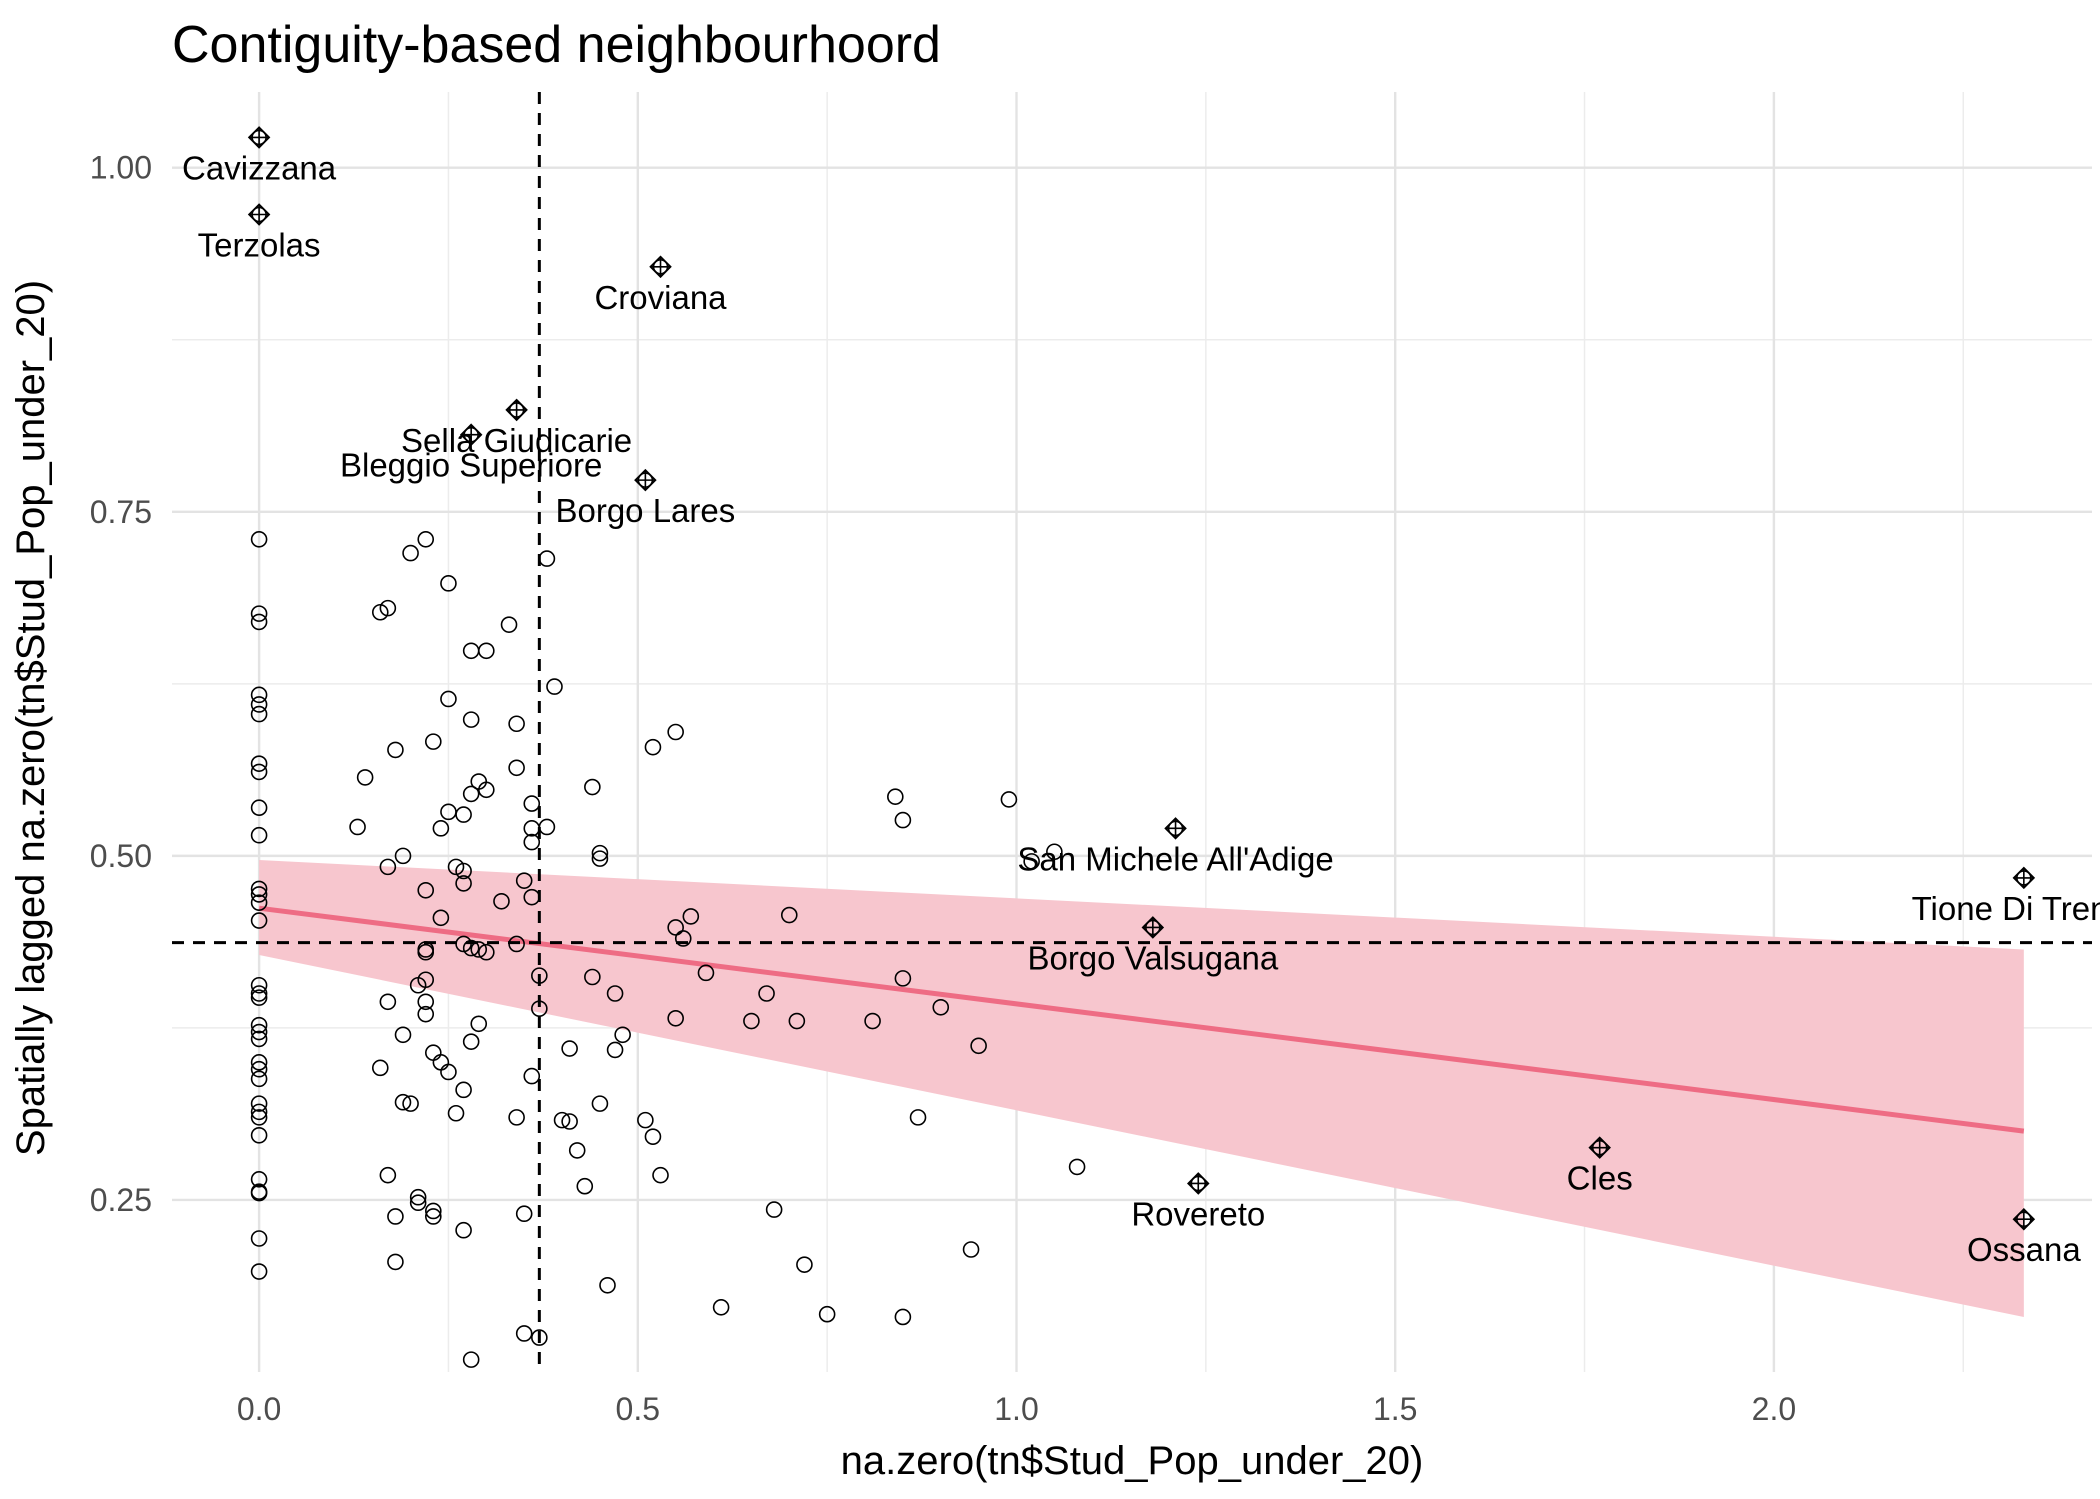  Describe the element at coordinates (638, 1409) in the screenshot. I see `x-tick-label: 0.5` at that location.